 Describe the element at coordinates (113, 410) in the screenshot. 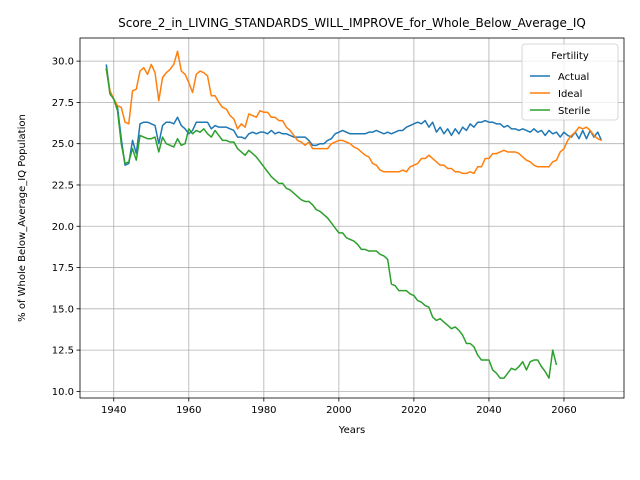

I see `x-tick-label: 1940` at that location.